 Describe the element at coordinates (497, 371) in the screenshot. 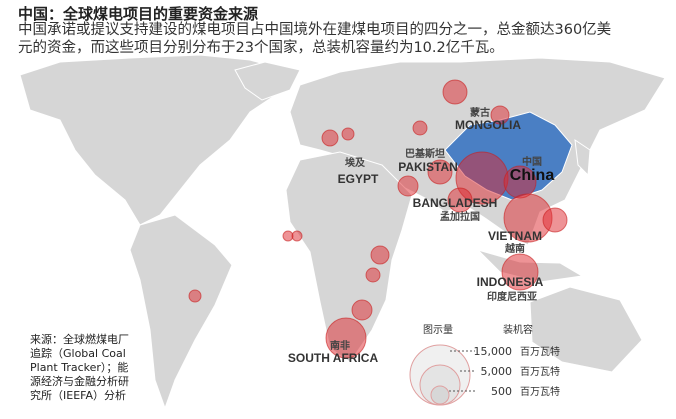

I see `legend-value: 5,000` at that location.